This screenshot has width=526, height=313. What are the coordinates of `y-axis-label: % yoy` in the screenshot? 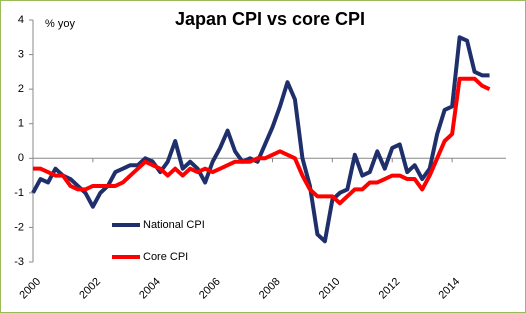 It's located at (60, 24).